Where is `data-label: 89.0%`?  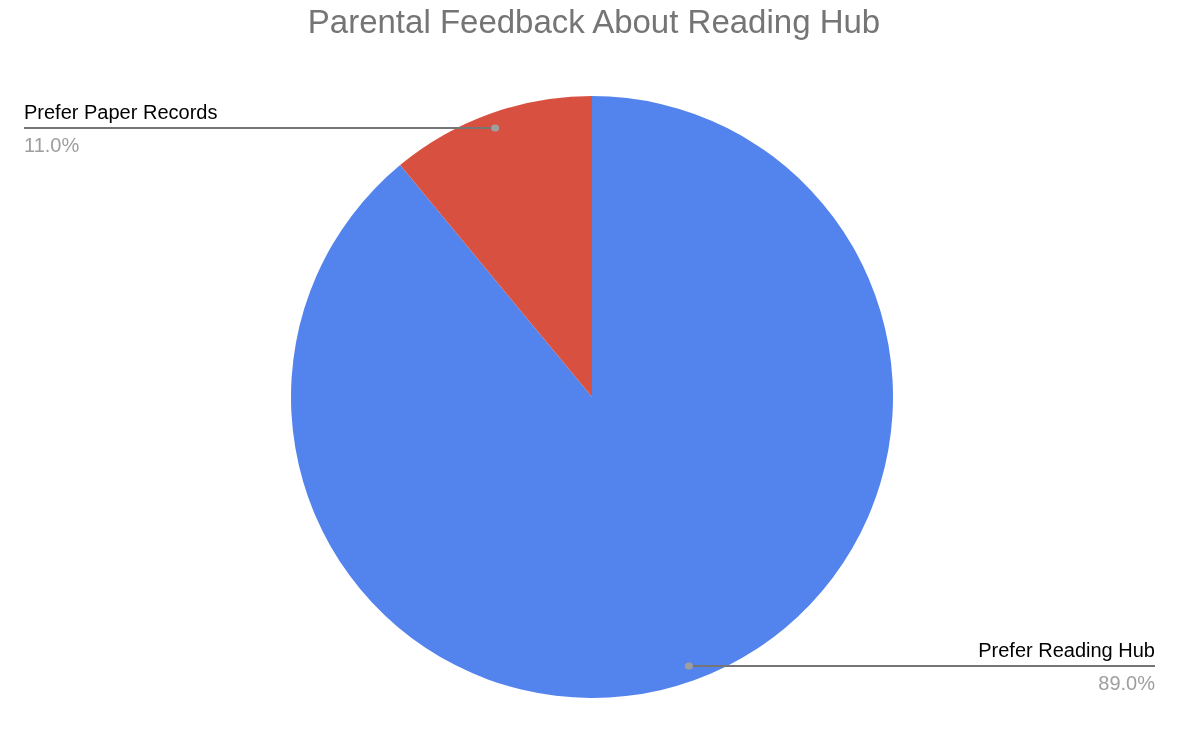
data-label: 89.0% is located at coordinates (1127, 683).